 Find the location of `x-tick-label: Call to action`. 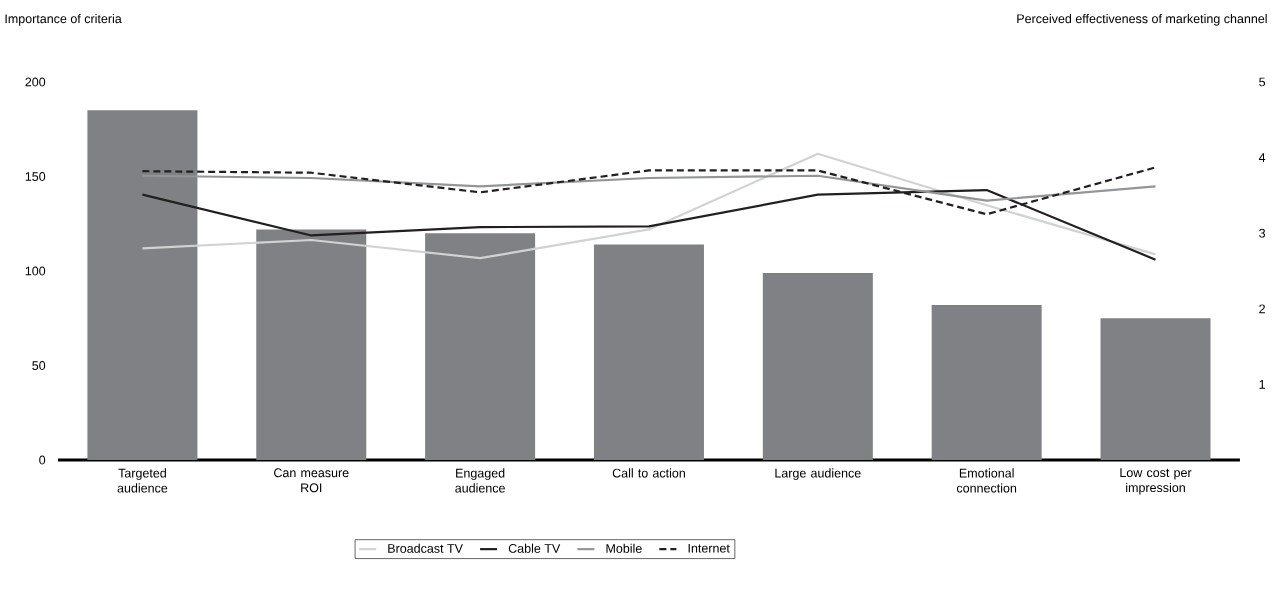

x-tick-label: Call to action is located at coordinates (648, 473).